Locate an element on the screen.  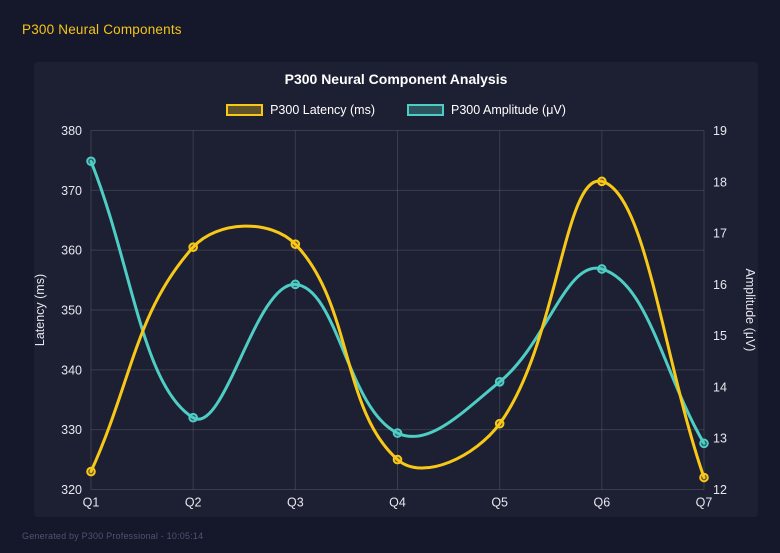
svg-text: 330 is located at coordinates (71, 430).